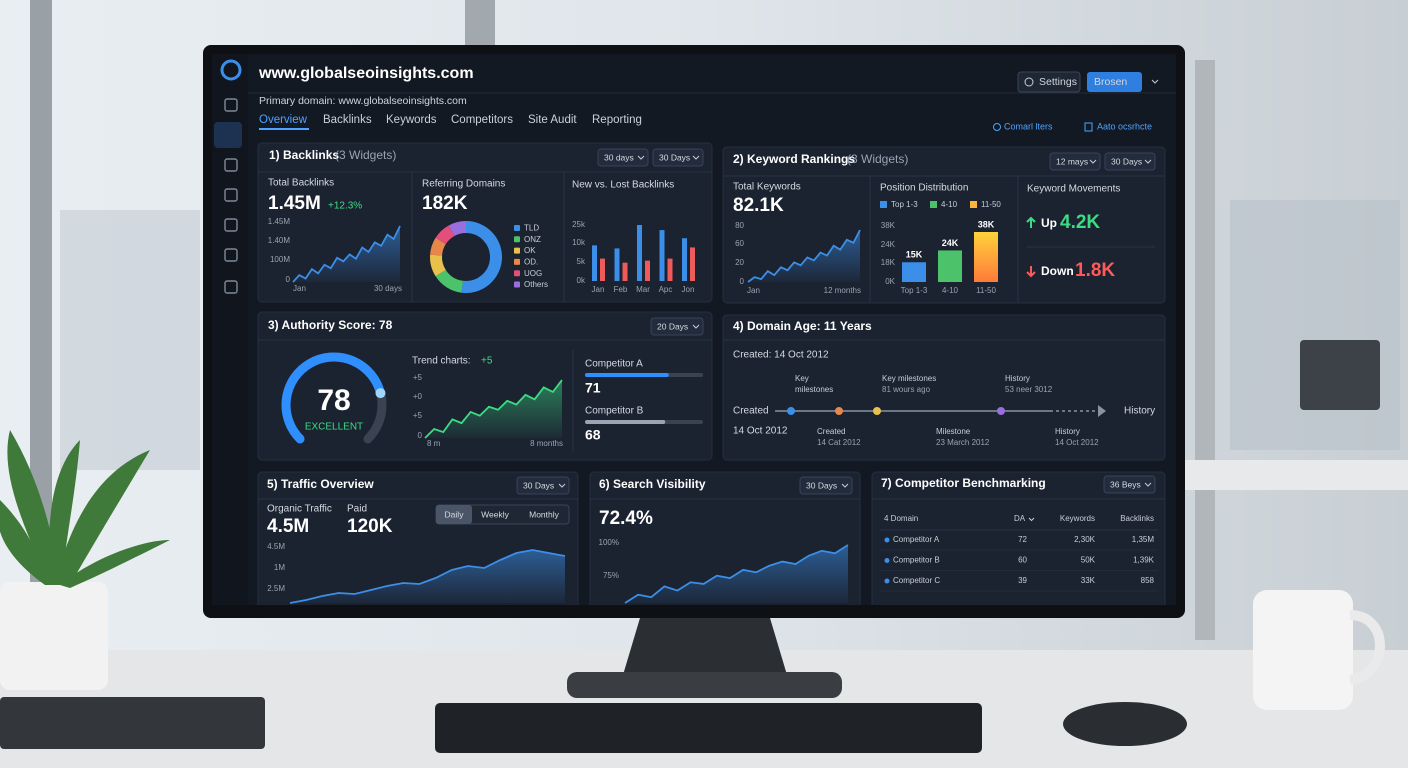 The height and width of the screenshot is (768, 1408). Describe the element at coordinates (85, 509) in the screenshot. I see `plant` at that location.